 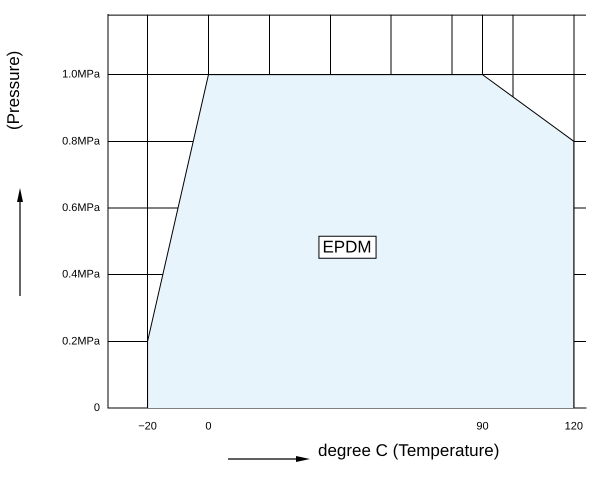 What do you see at coordinates (81, 208) in the screenshot?
I see `y-tick-label: 0.6MPa` at bounding box center [81, 208].